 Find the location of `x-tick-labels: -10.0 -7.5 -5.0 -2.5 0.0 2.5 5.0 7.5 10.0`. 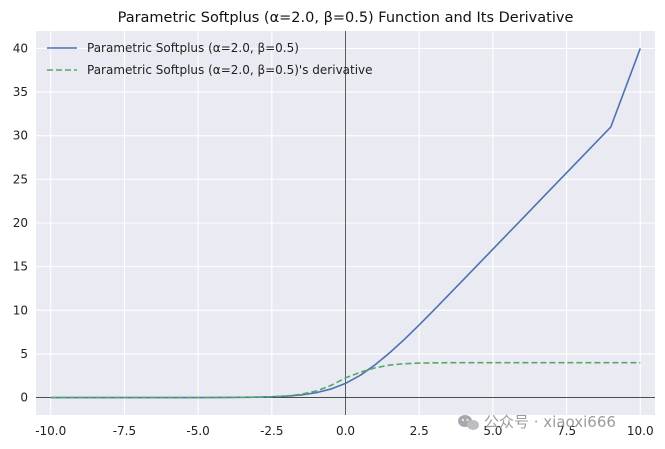

x-tick-labels: -10.0 -7.5 -5.0 -2.5 0.0 2.5 5.0 7.5 10.0 is located at coordinates (344, 431).